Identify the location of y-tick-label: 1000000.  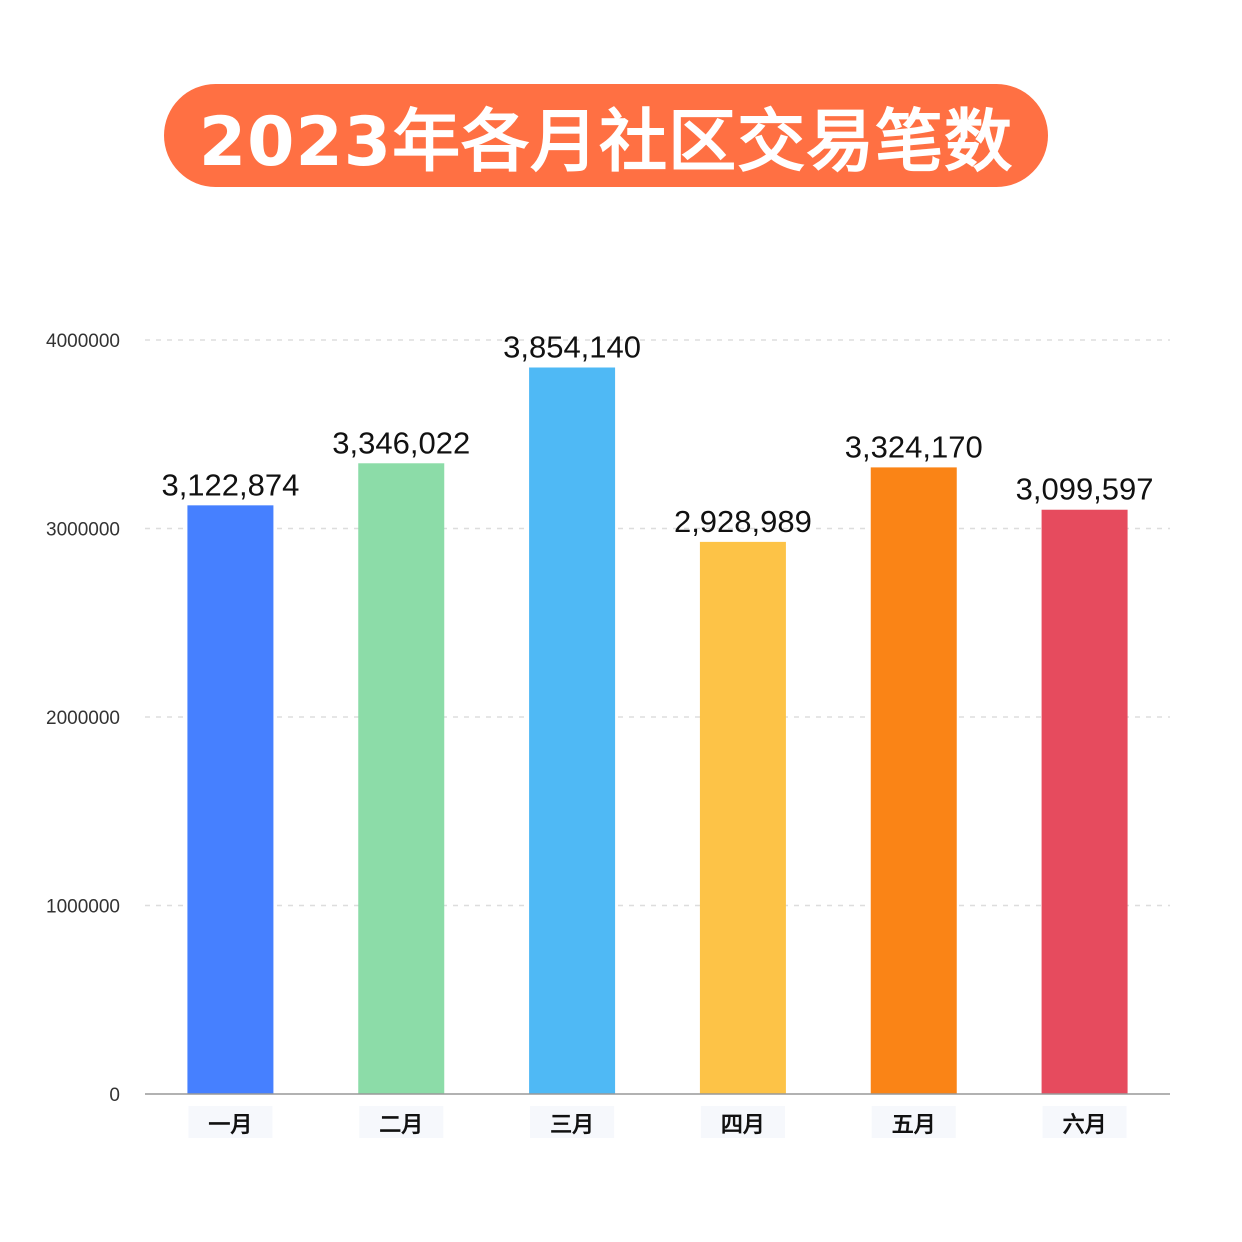
(83, 907).